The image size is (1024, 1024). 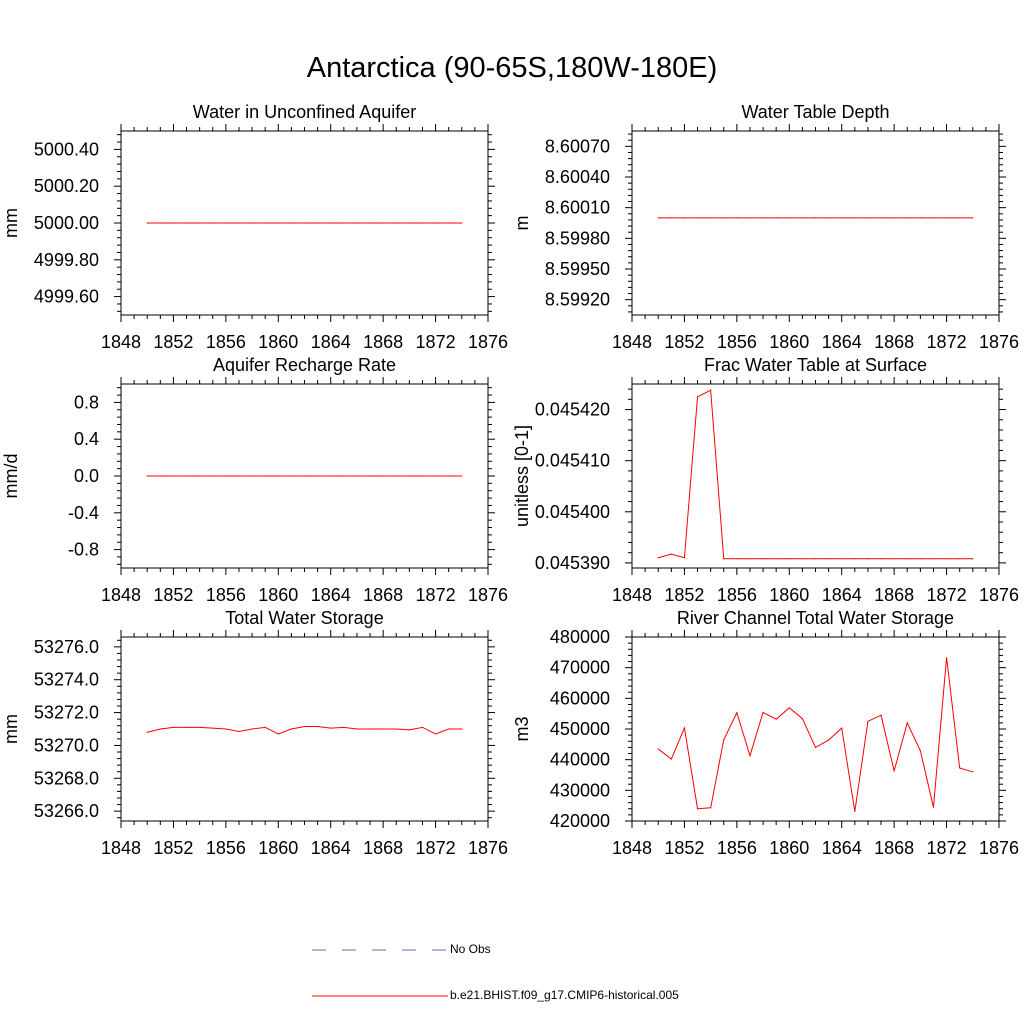 What do you see at coordinates (11, 476) in the screenshot?
I see `y-axis-label: mm/d` at bounding box center [11, 476].